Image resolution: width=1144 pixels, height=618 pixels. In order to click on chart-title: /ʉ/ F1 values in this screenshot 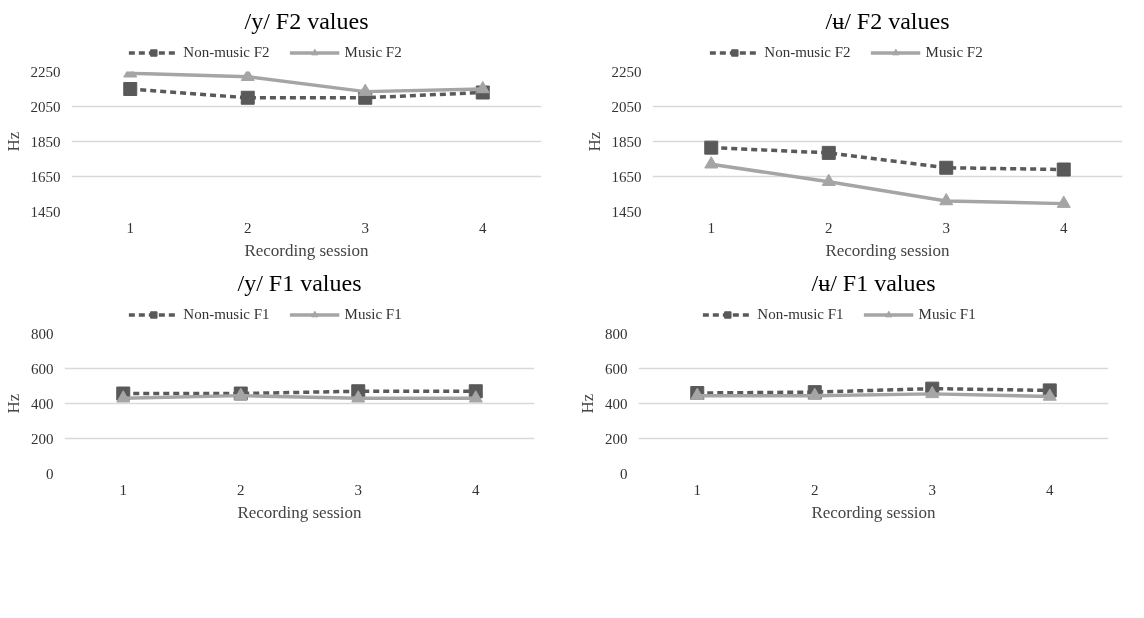, I will do `click(873, 282)`.